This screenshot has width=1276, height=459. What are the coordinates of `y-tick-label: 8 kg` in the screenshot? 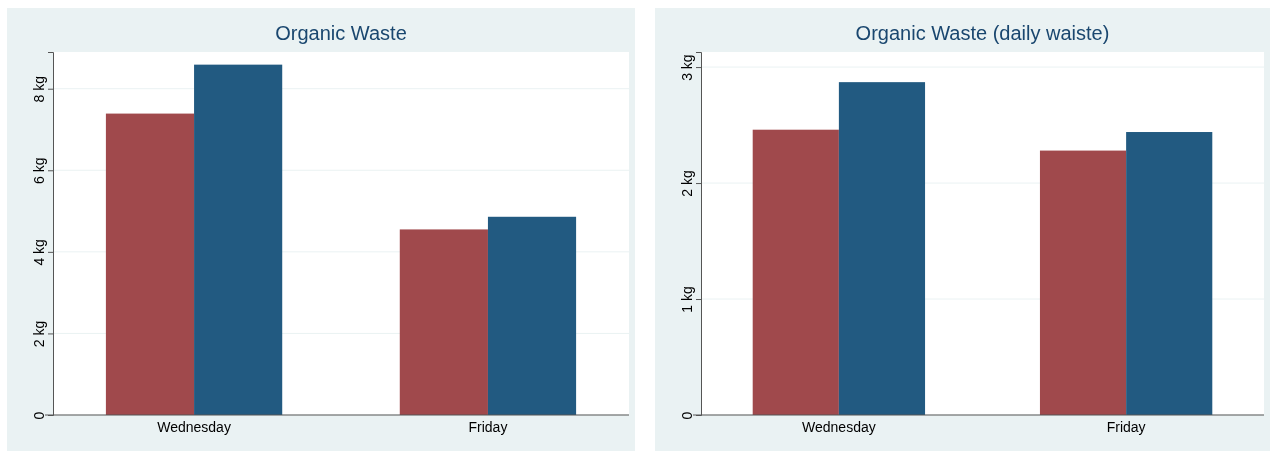 It's located at (39, 89).